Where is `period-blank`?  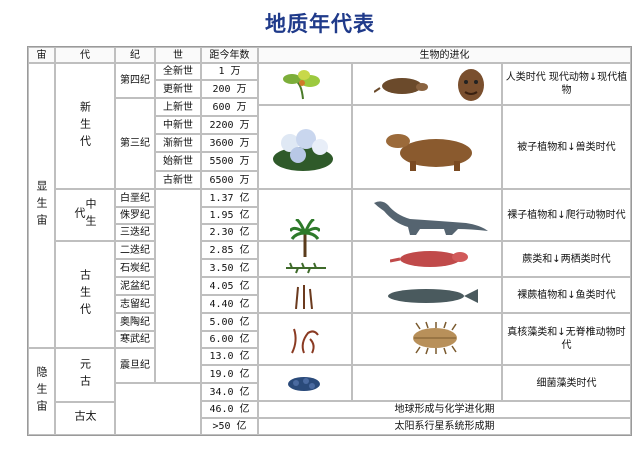
period-blank is located at coordinates (158, 409).